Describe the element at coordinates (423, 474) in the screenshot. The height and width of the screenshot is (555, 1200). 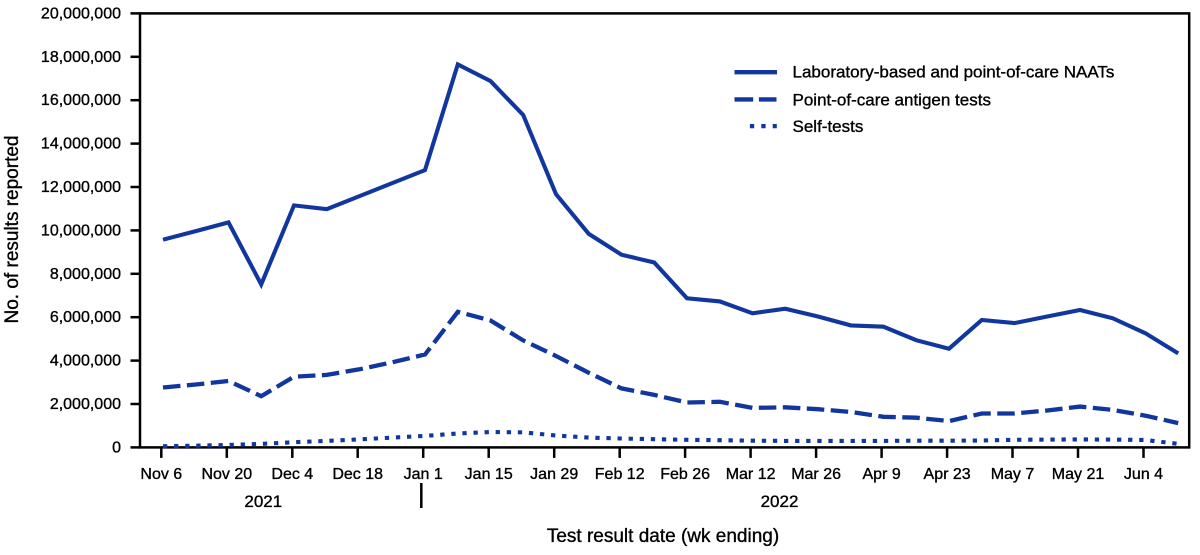
I see `svg-text: Jan 1` at that location.